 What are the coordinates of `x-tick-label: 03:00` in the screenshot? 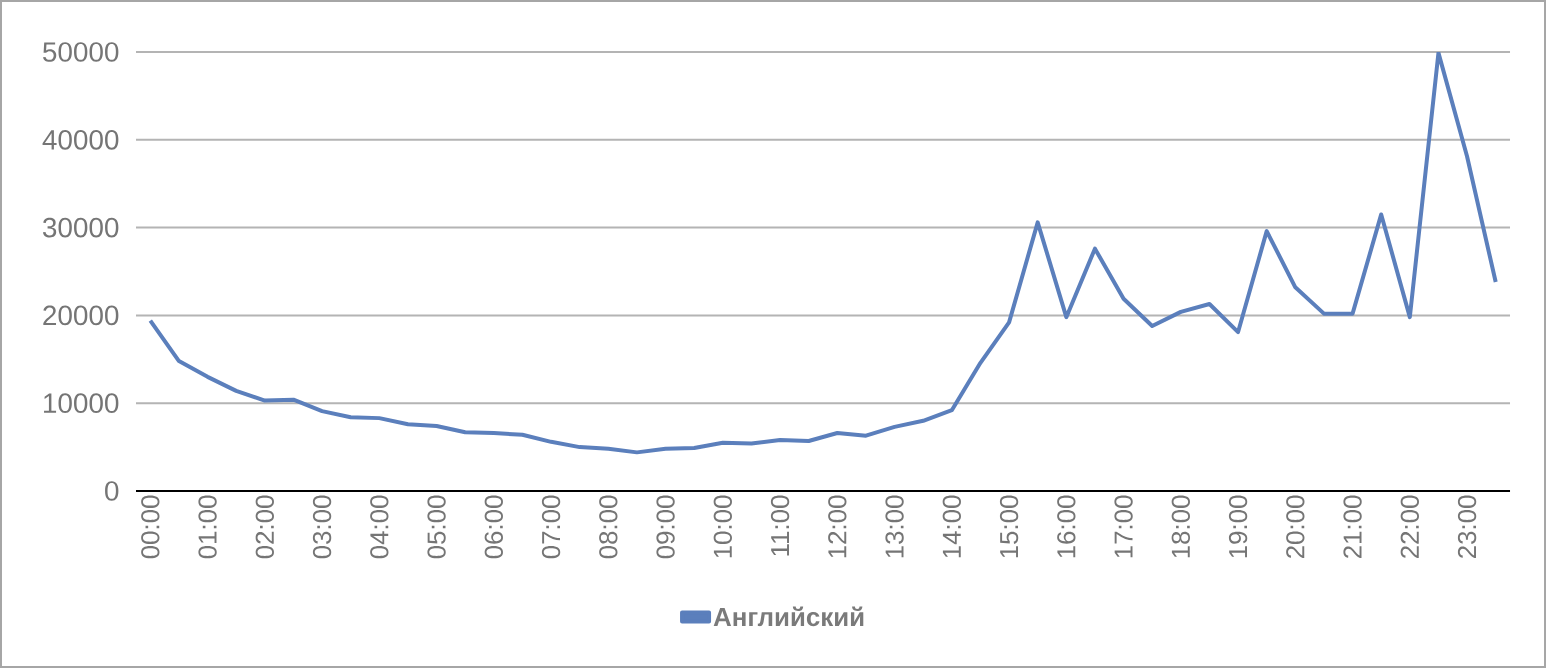 It's located at (322, 527).